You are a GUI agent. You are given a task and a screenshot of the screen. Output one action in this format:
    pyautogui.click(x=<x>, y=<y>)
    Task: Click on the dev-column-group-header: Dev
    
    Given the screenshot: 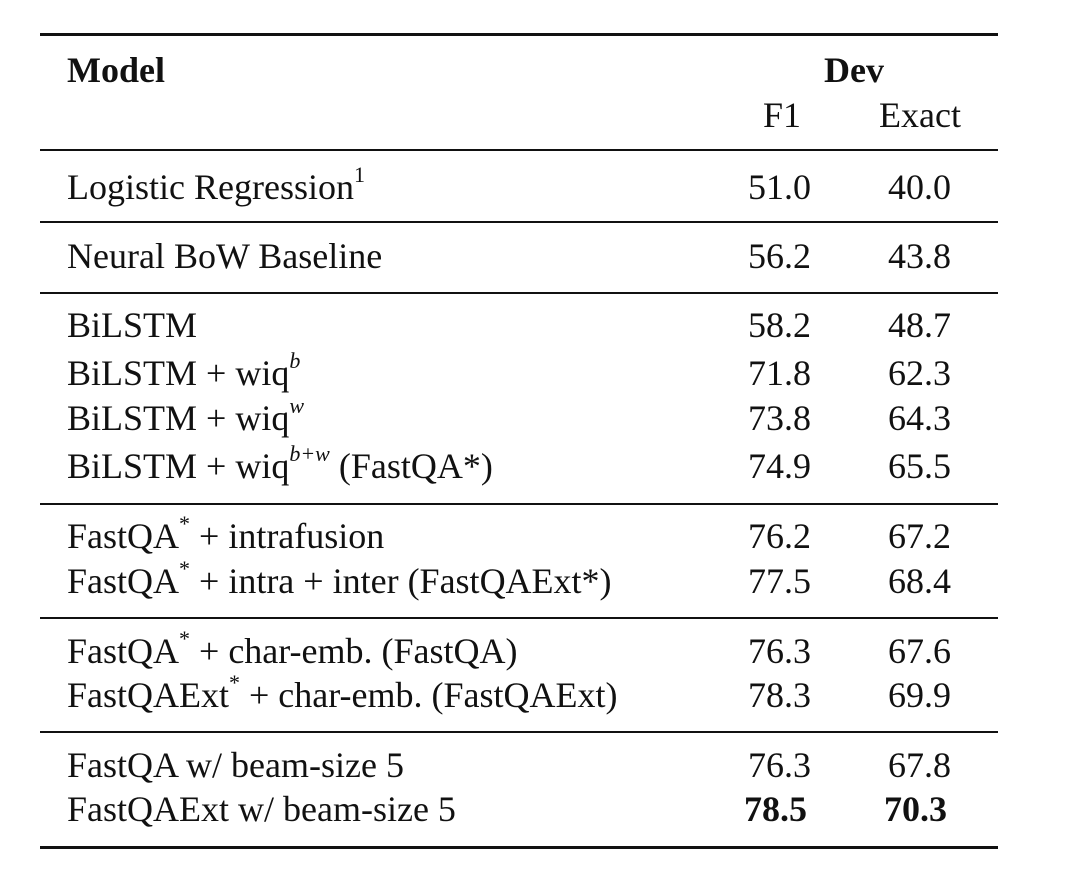 What is the action you would take?
    pyautogui.click(x=854, y=70)
    